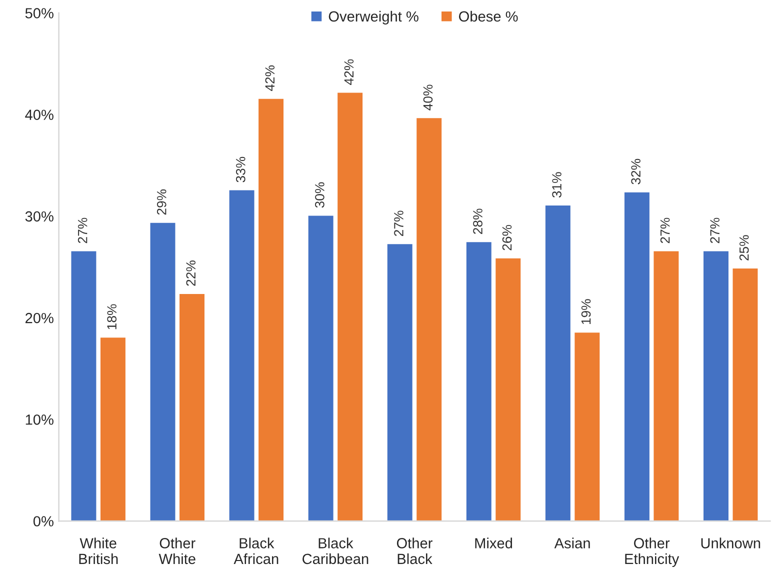  I want to click on x-tick-label: Other Black, so click(414, 551).